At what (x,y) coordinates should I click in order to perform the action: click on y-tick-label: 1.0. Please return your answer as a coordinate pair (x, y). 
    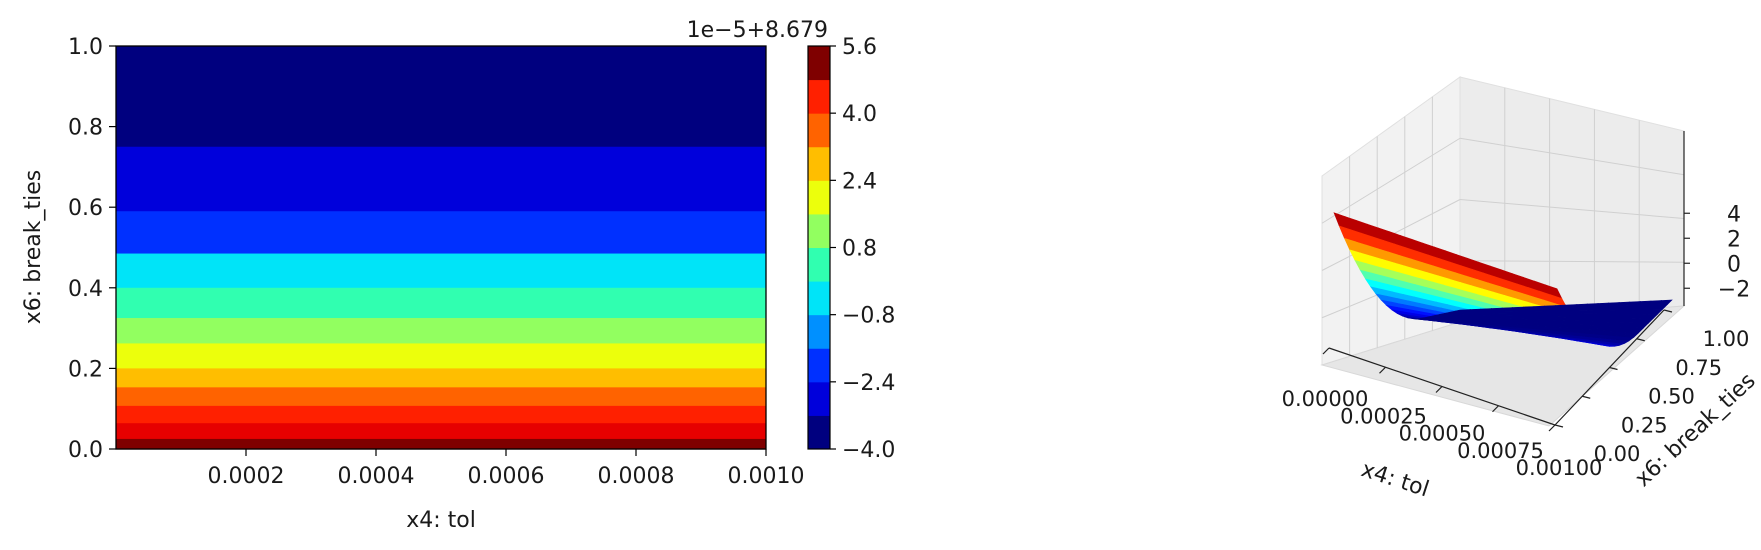
    Looking at the image, I should click on (85, 47).